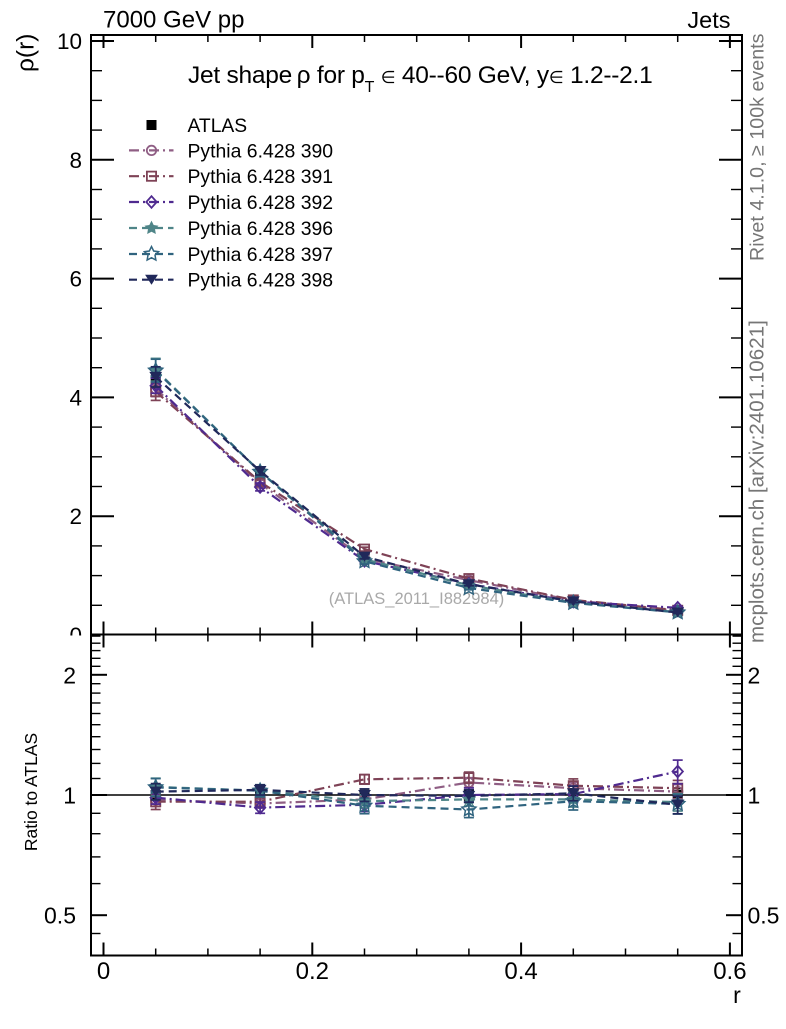 The image size is (786, 1029). What do you see at coordinates (31, 792) in the screenshot?
I see `svg-text: Ratio to ATLAS` at bounding box center [31, 792].